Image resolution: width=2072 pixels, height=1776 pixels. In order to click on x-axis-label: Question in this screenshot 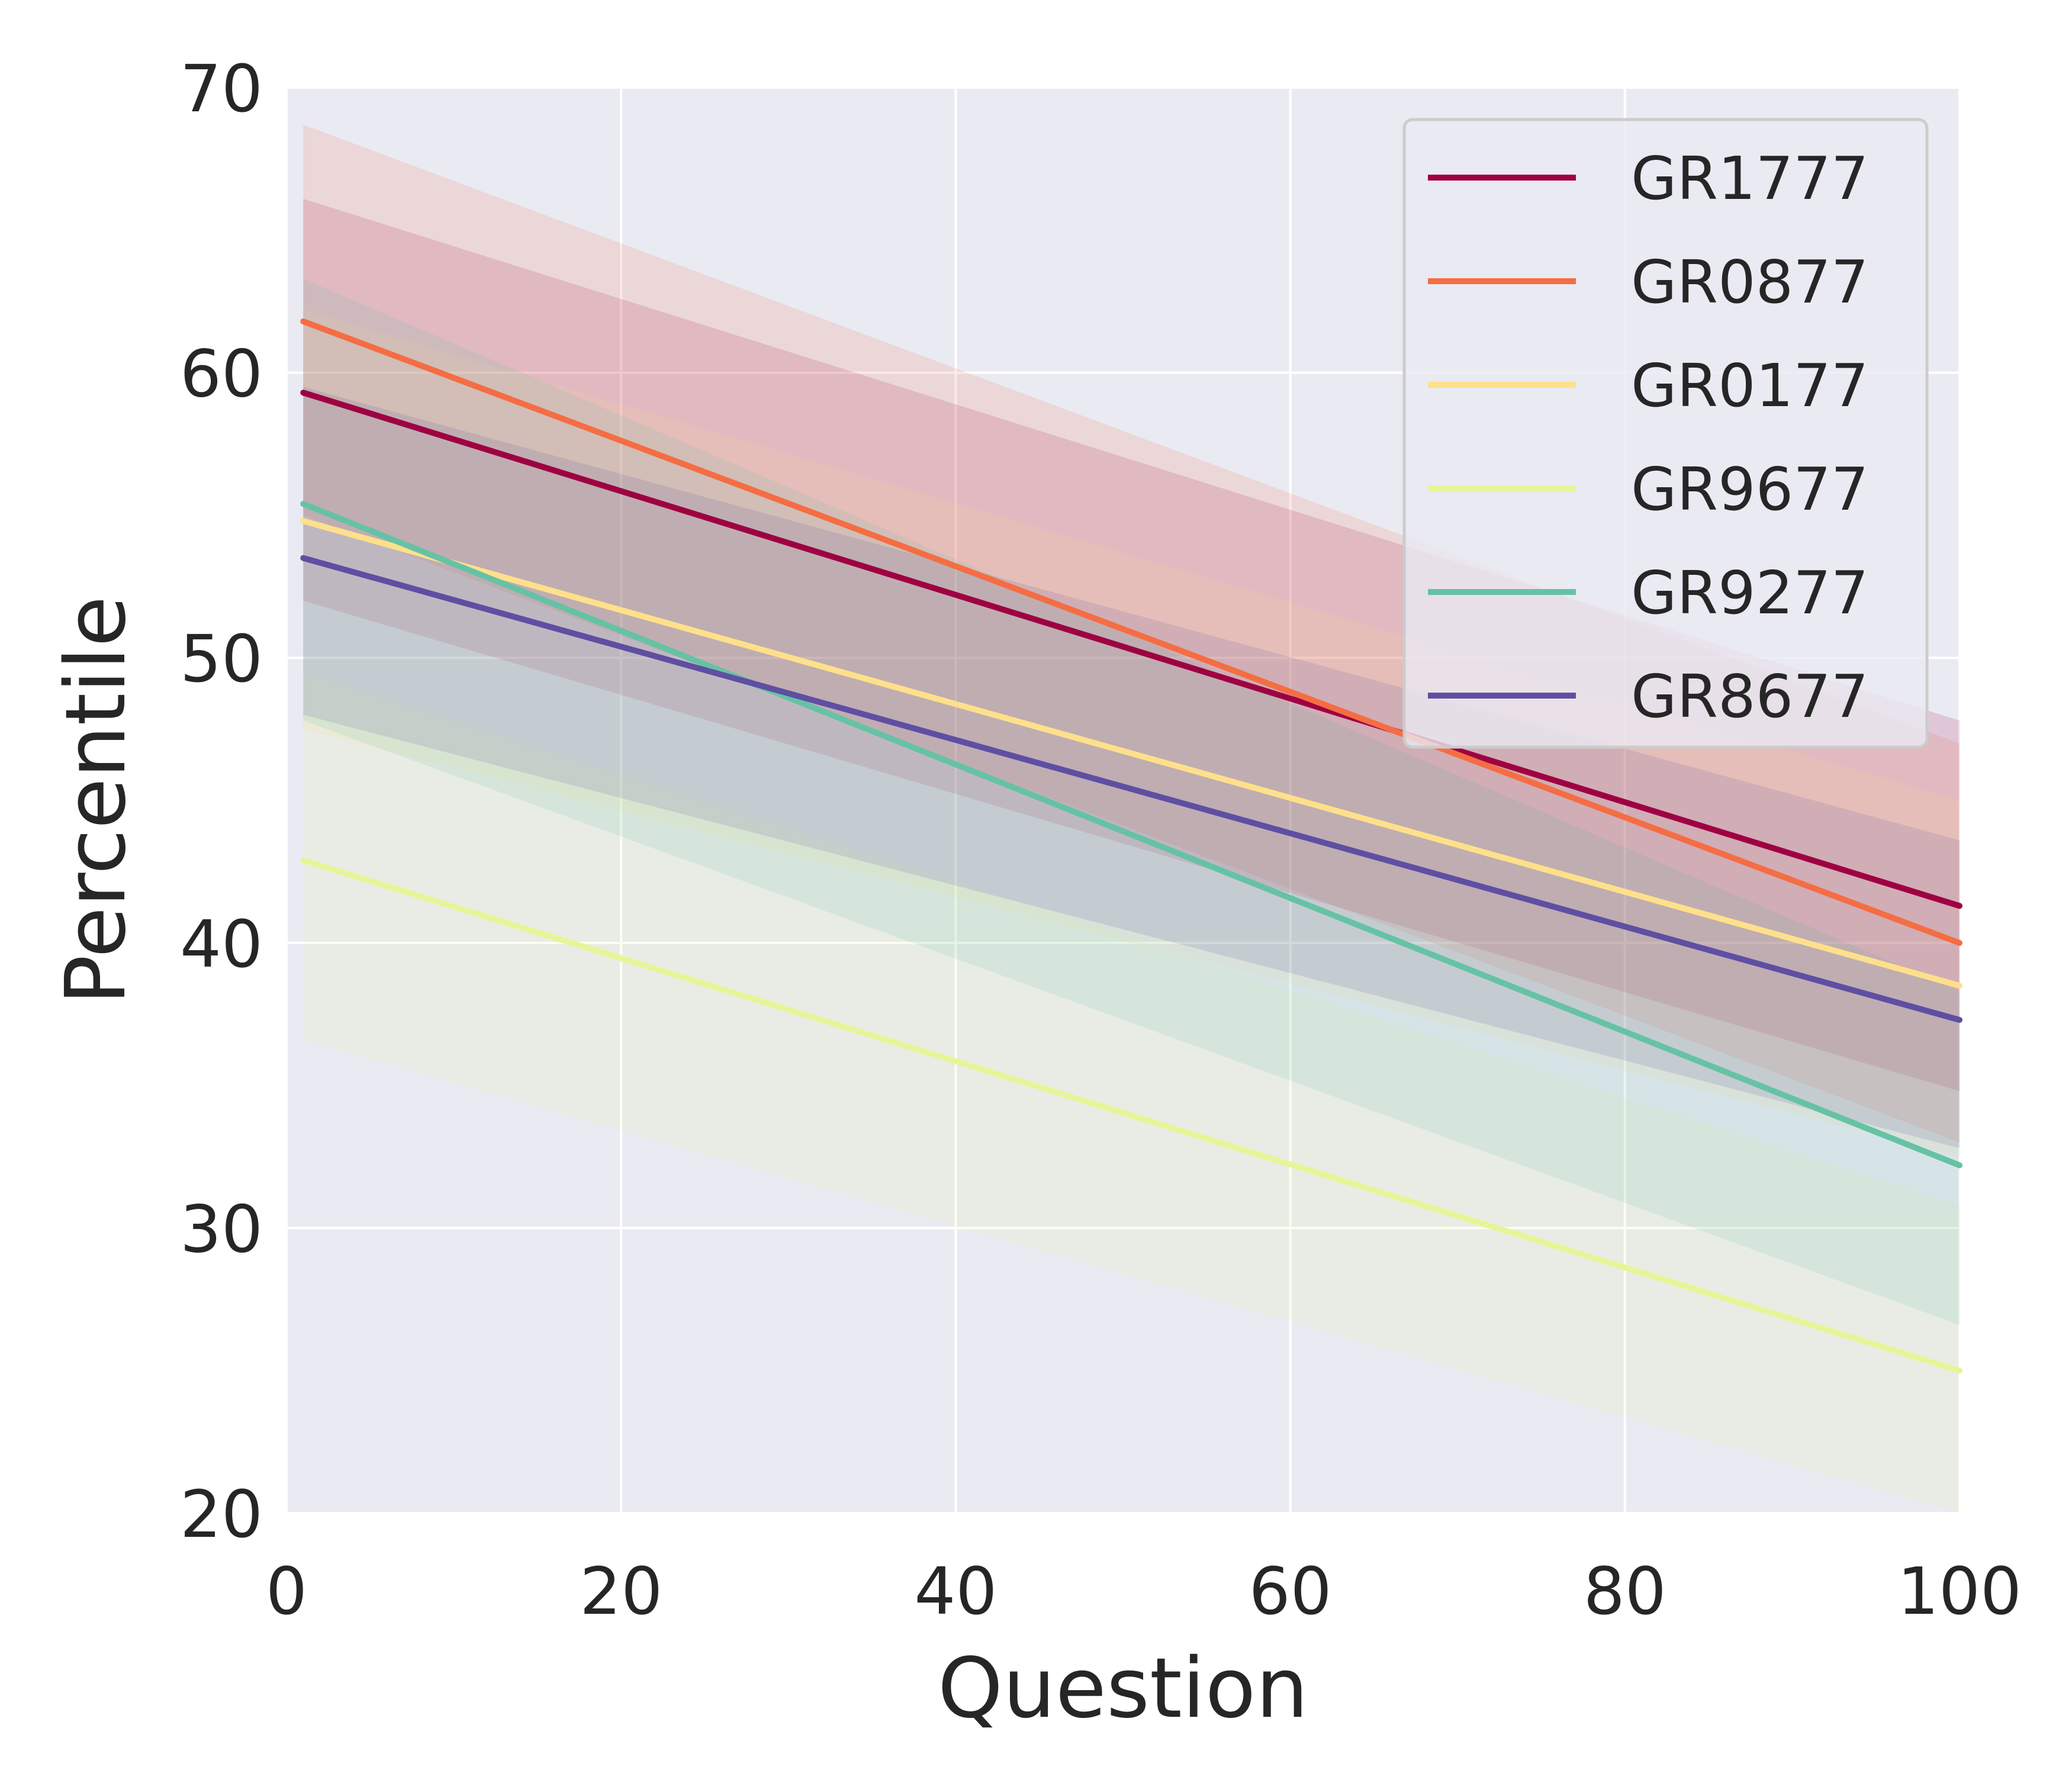, I will do `click(1123, 1688)`.